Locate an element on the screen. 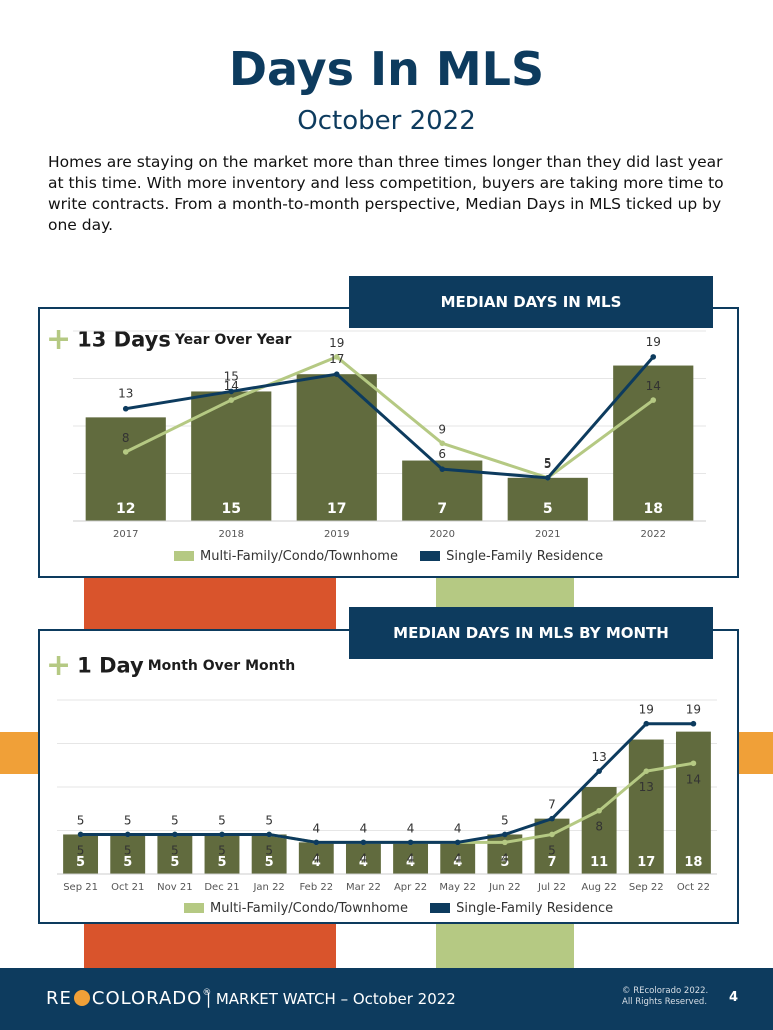 The height and width of the screenshot is (1030, 773). monthly-kpi-label: Month Over Month is located at coordinates (221, 665).